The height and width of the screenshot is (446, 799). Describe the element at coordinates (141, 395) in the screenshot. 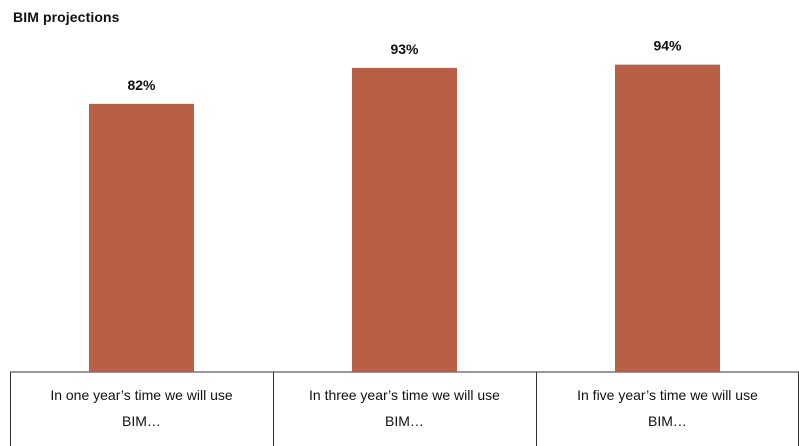

I see `x-tick-label: In one year’s time we will use` at that location.